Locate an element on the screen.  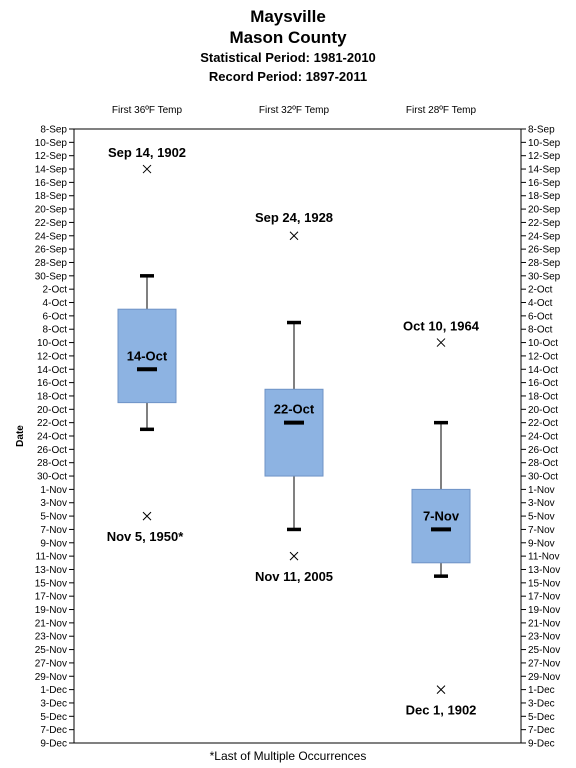
y-tick-label-right: 2-Oct is located at coordinates (540, 290).